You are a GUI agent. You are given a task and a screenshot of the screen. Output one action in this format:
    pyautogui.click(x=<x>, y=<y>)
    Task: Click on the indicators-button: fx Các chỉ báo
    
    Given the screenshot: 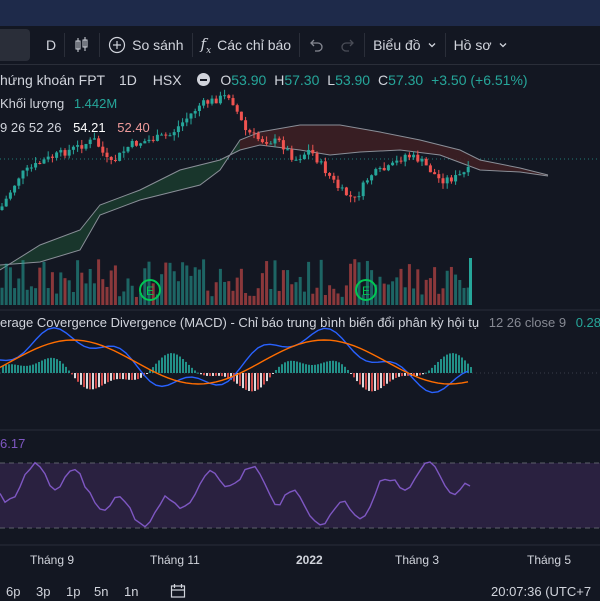 What is the action you would take?
    pyautogui.click(x=246, y=45)
    